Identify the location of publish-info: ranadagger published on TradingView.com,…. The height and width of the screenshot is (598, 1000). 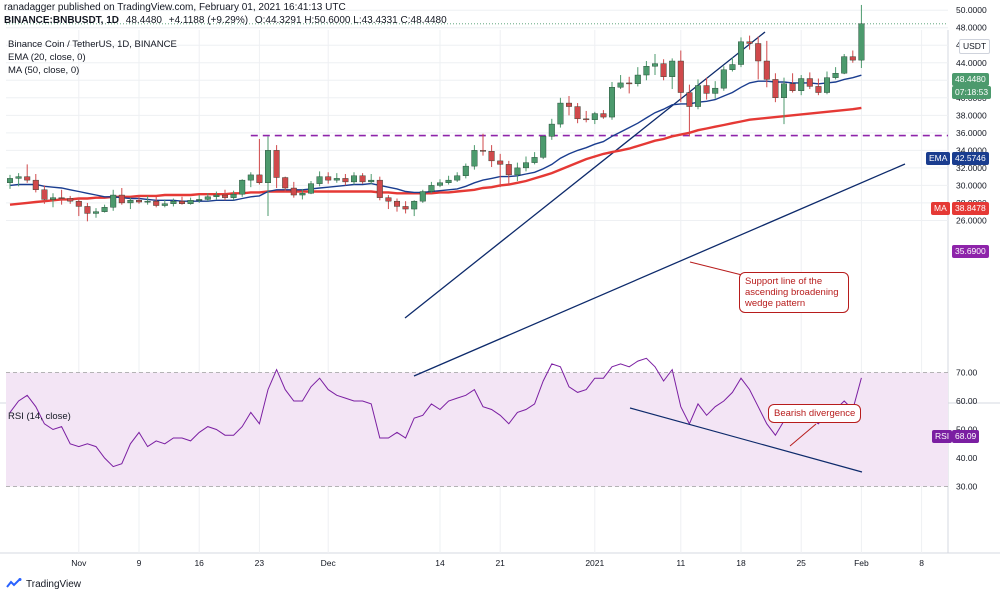
(175, 7).